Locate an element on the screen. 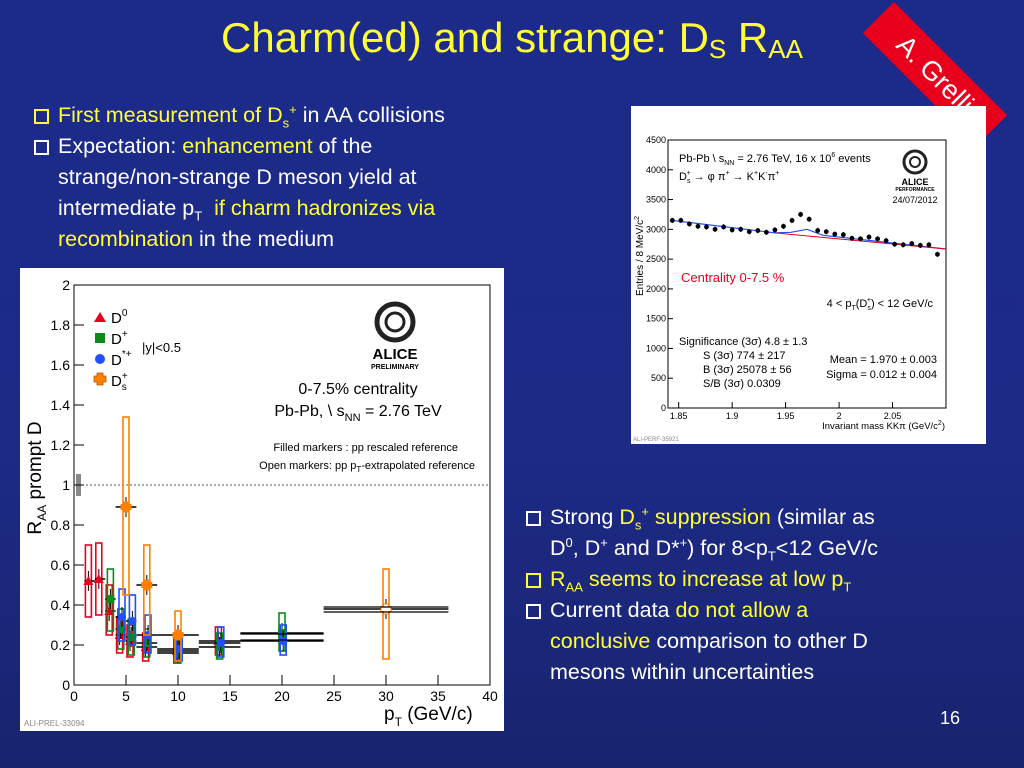  y-tick-label: 1.2 is located at coordinates (61, 445).